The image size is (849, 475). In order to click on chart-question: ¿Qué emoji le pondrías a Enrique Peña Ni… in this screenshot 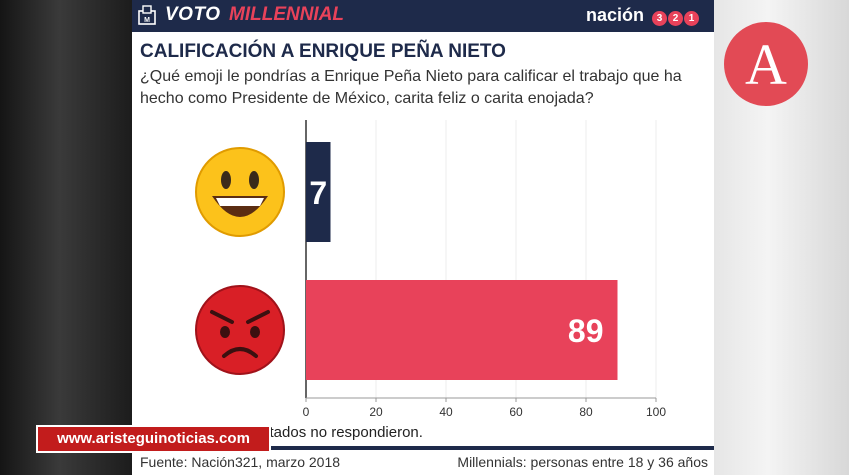, I will do `click(411, 87)`.